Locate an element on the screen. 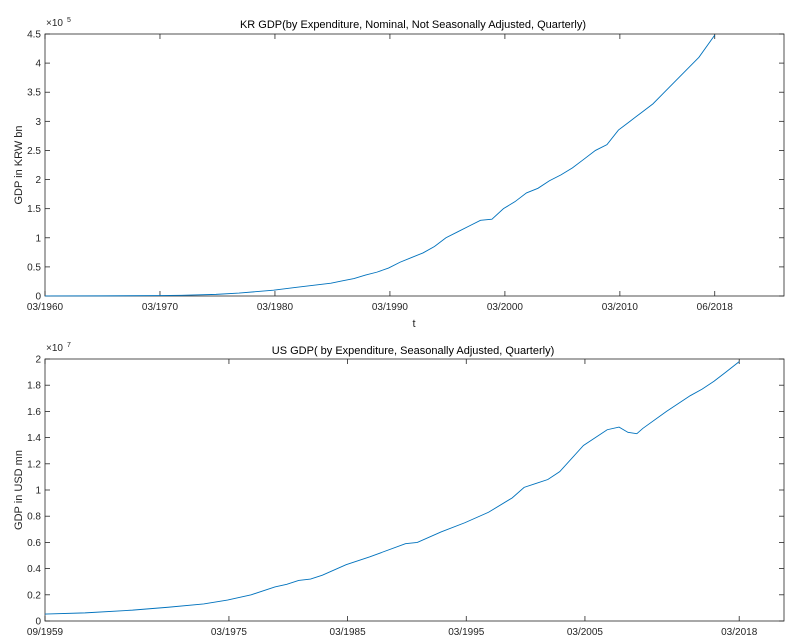  x-tick-label: 03/2005 is located at coordinates (585, 632).